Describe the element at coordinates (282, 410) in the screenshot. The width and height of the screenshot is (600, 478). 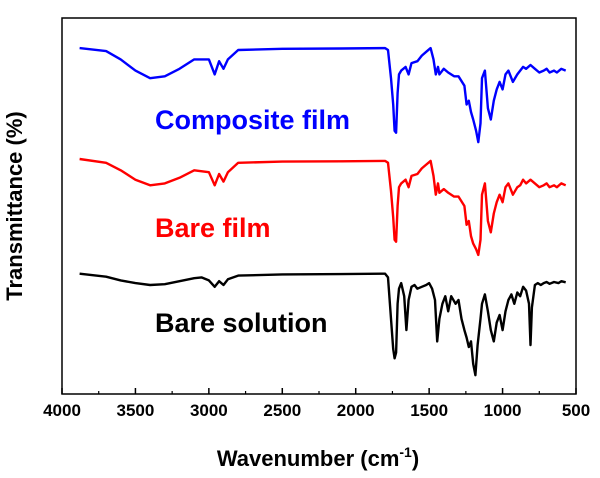
I see `x-tick-label-2500: 2500` at that location.